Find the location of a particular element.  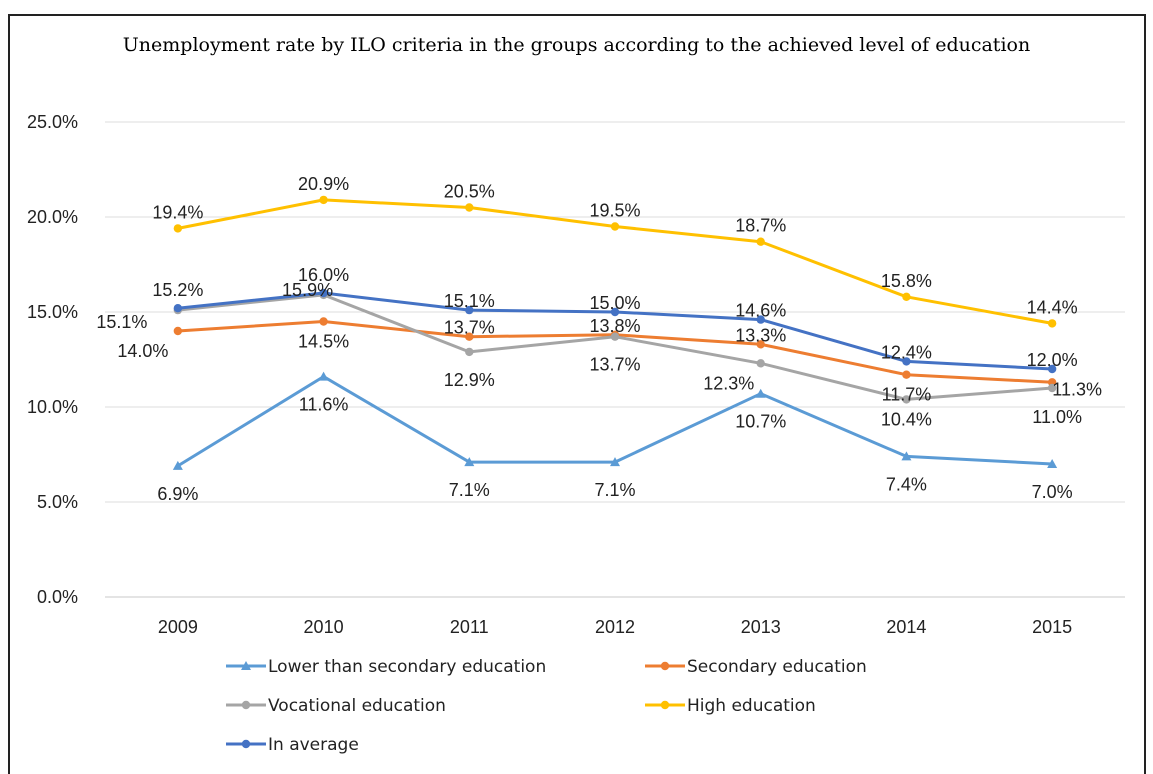

x-tick-label: 2009 is located at coordinates (178, 627).